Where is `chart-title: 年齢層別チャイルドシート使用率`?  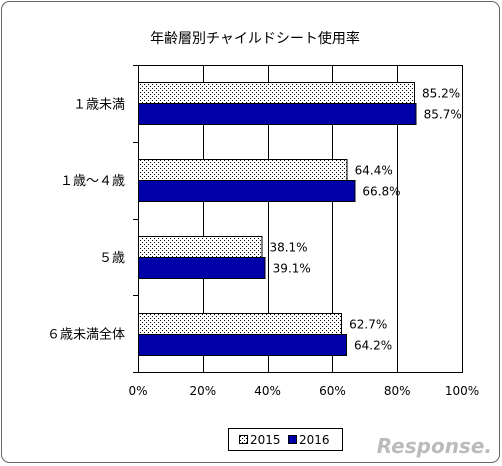 chart-title: 年齢層別チャイルドシート使用率 is located at coordinates (255, 38).